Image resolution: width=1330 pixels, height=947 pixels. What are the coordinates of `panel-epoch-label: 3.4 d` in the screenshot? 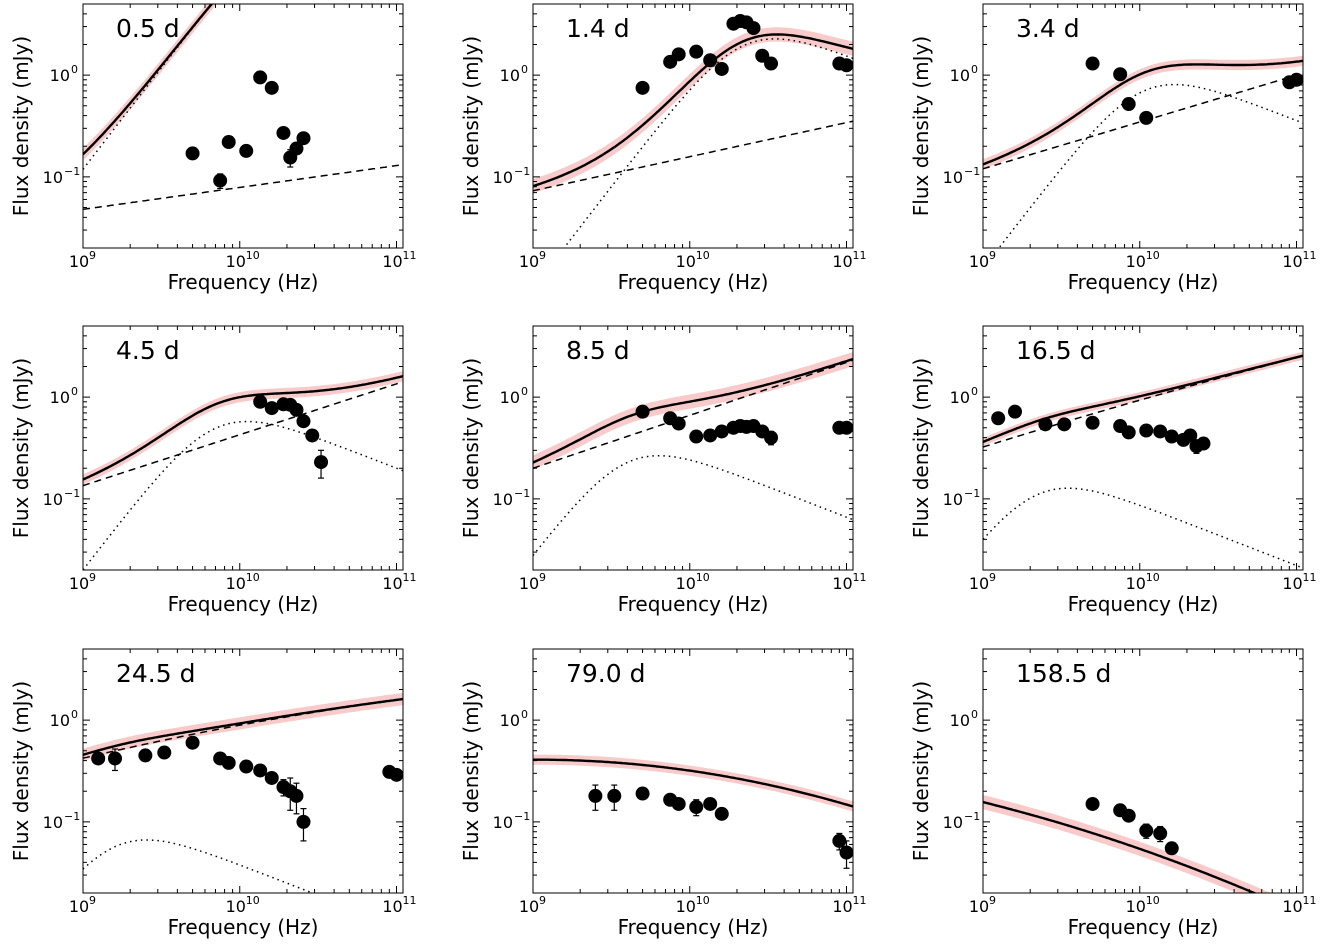 It's located at (1048, 28).